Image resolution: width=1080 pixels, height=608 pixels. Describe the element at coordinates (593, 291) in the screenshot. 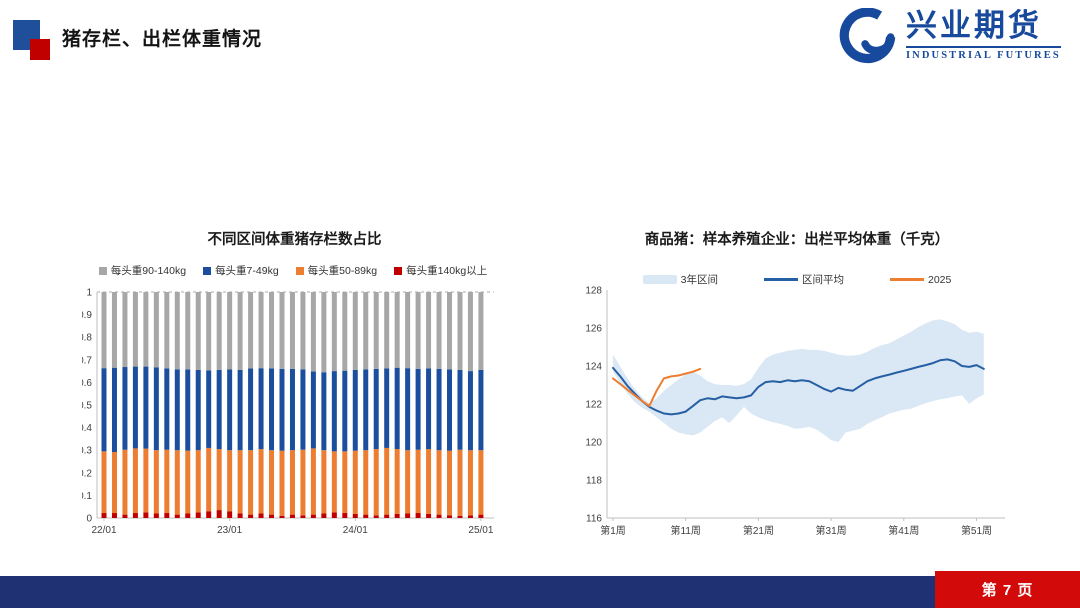

I see `y-axis-tick-label: 128` at that location.